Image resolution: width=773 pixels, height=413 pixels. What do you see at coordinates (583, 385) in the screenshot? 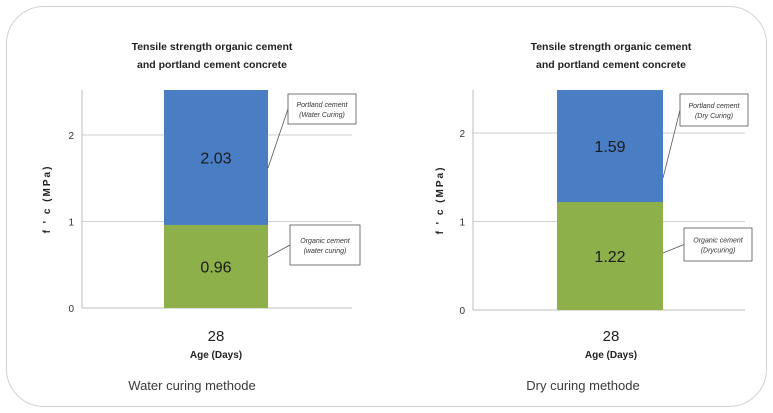
I see `chart-caption: Dry curing methode` at bounding box center [583, 385].